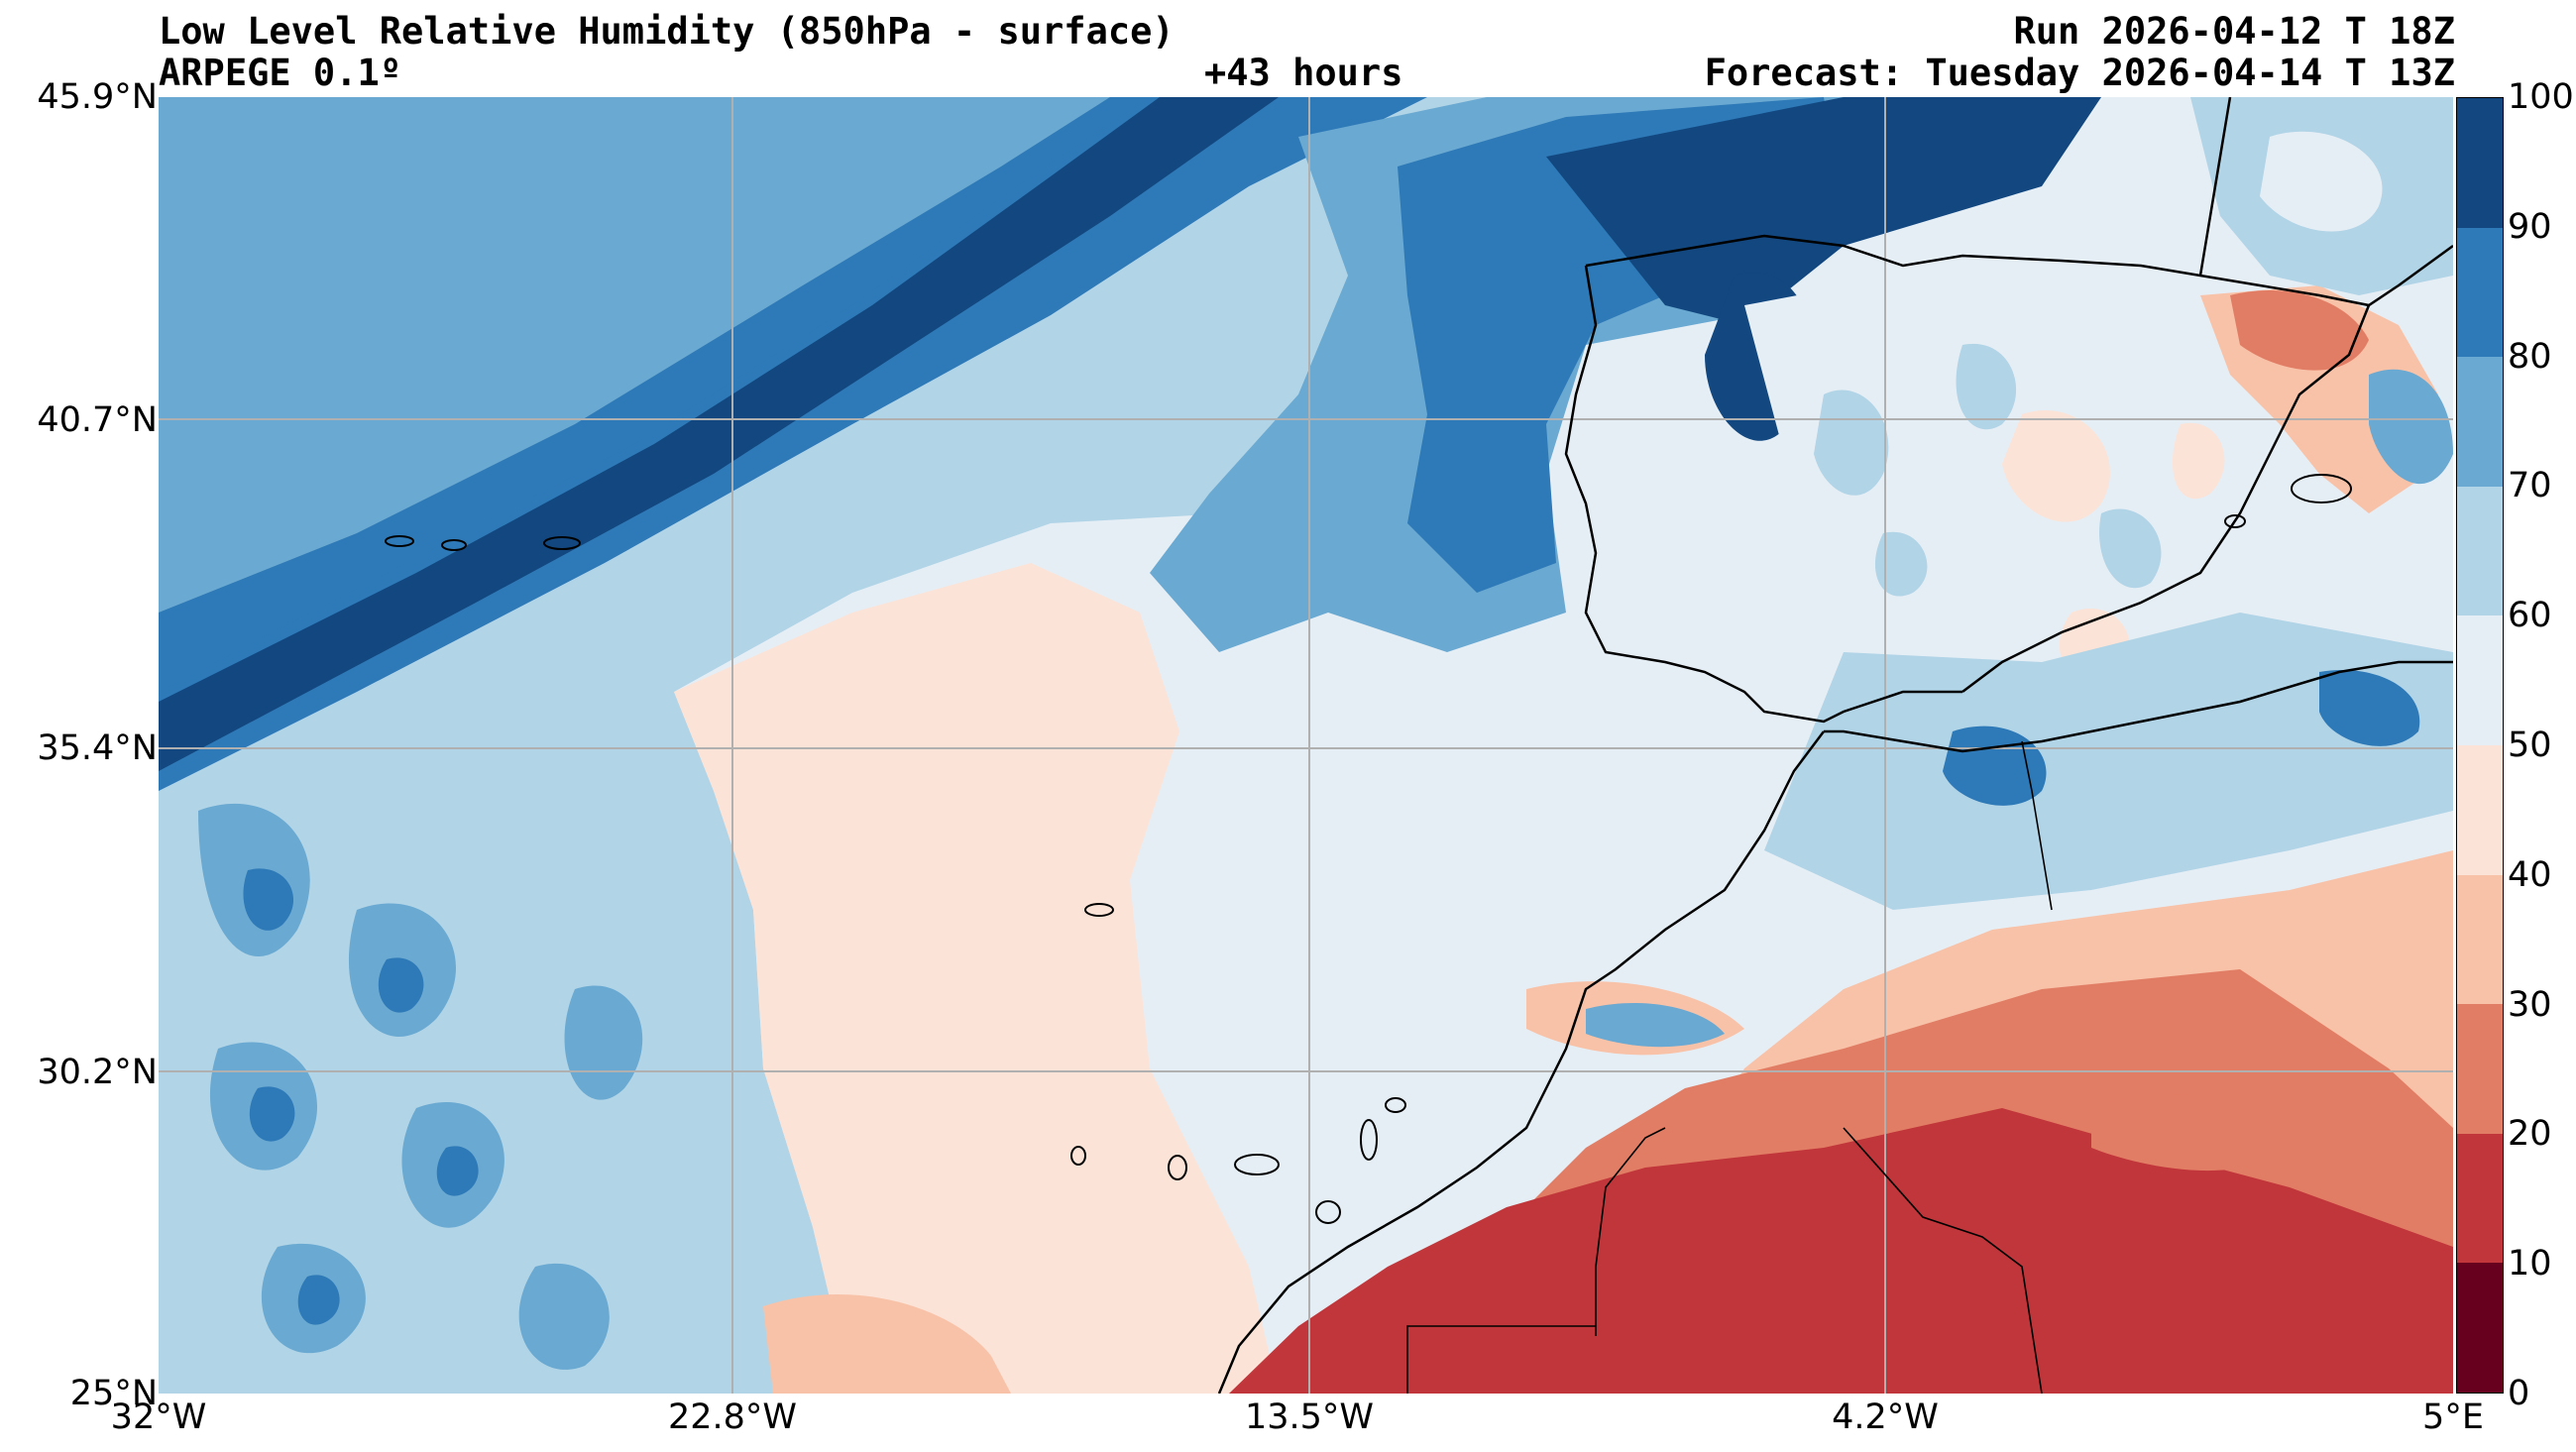  What do you see at coordinates (2321, 488) in the screenshot?
I see `island-mallorca` at bounding box center [2321, 488].